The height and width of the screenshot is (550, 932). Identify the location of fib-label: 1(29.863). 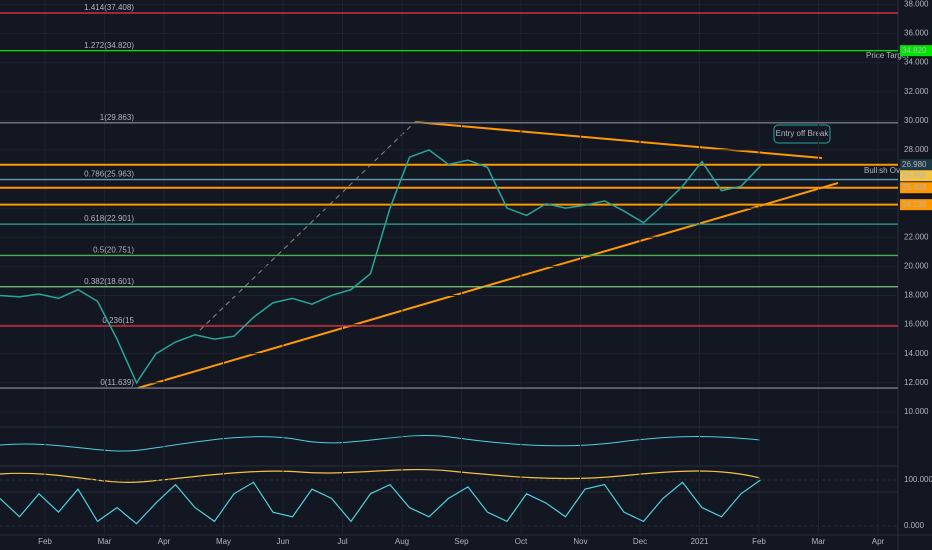
(117, 117).